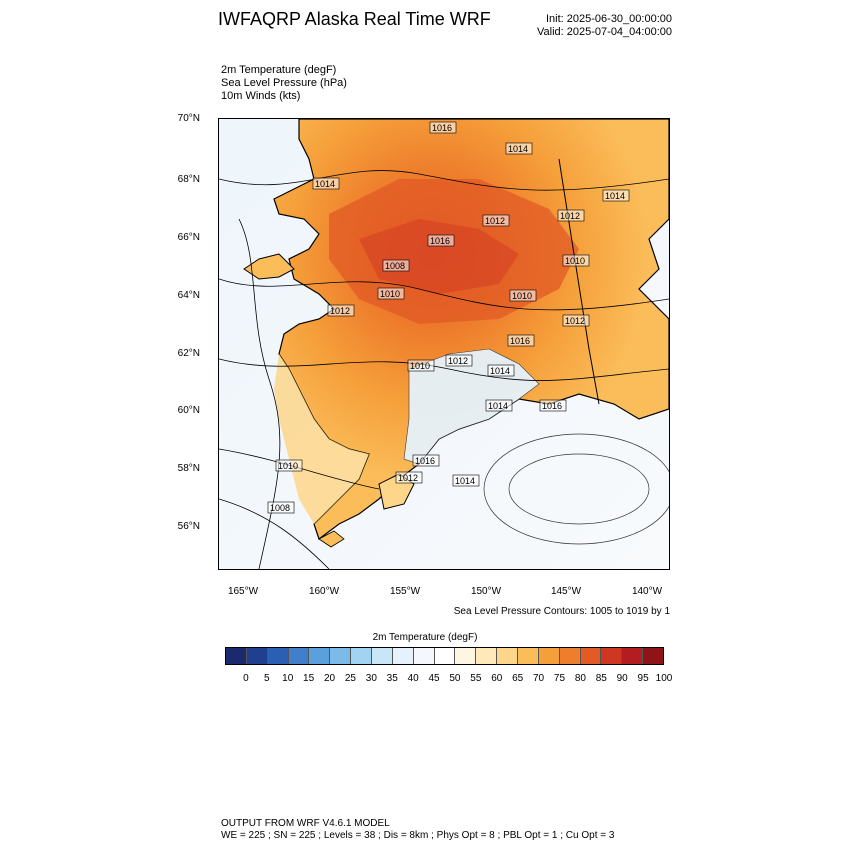  I want to click on colorbar-label: 35, so click(392, 678).